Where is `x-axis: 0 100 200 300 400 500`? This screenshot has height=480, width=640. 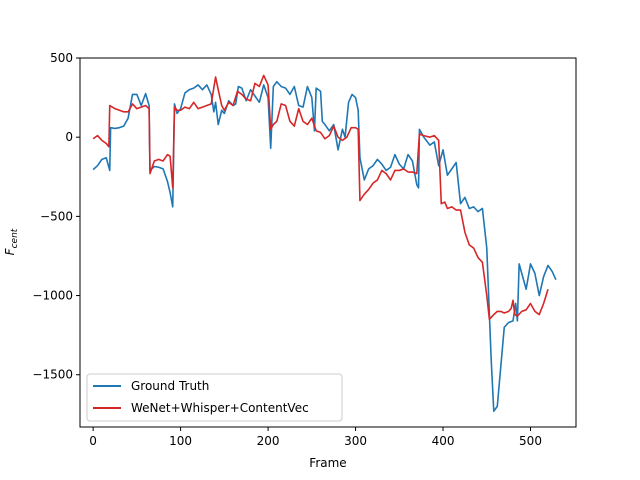 x-axis: 0 100 200 300 400 500 is located at coordinates (315, 437).